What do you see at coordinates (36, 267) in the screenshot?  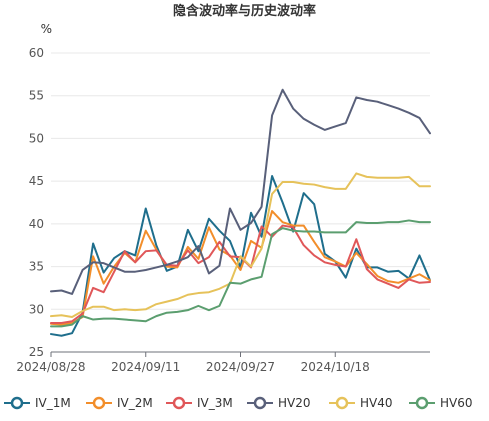 I see `y-tick-label: 35` at bounding box center [36, 267].